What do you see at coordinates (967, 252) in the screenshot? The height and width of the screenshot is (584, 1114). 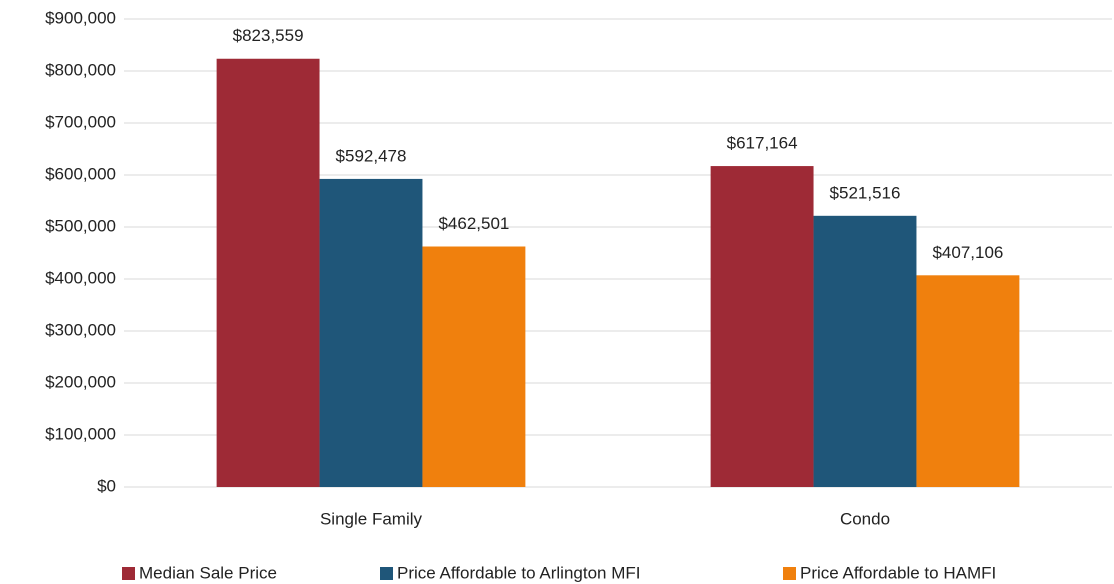 I see `data-label: $407,106` at bounding box center [967, 252].